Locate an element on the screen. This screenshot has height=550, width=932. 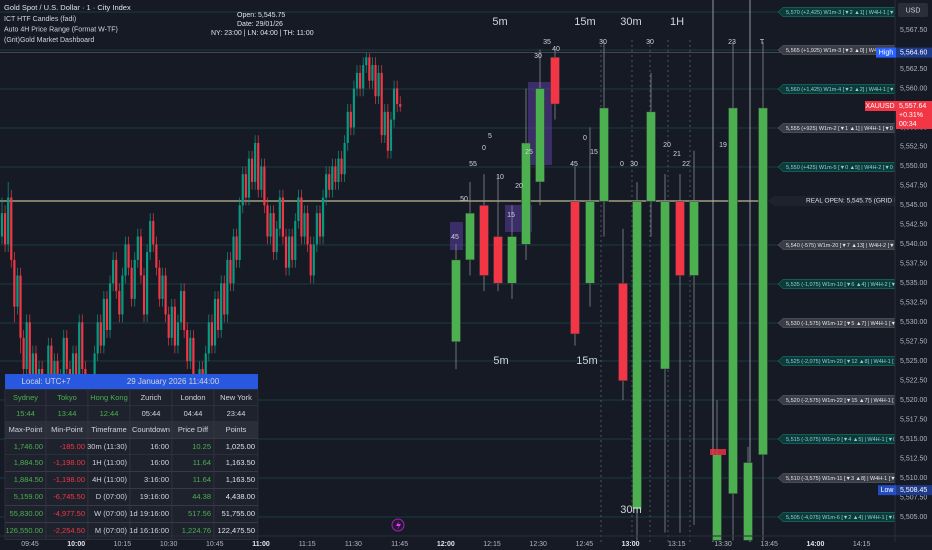
real-open-label: REAL OPEN: 5,545.75 (GRID R is located at coordinates (852, 201).